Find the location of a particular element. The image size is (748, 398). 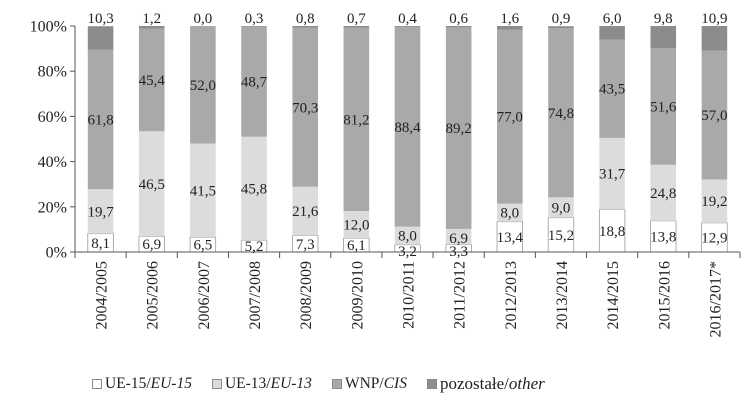

x-tick-label: 2009/2010 is located at coordinates (357, 295).